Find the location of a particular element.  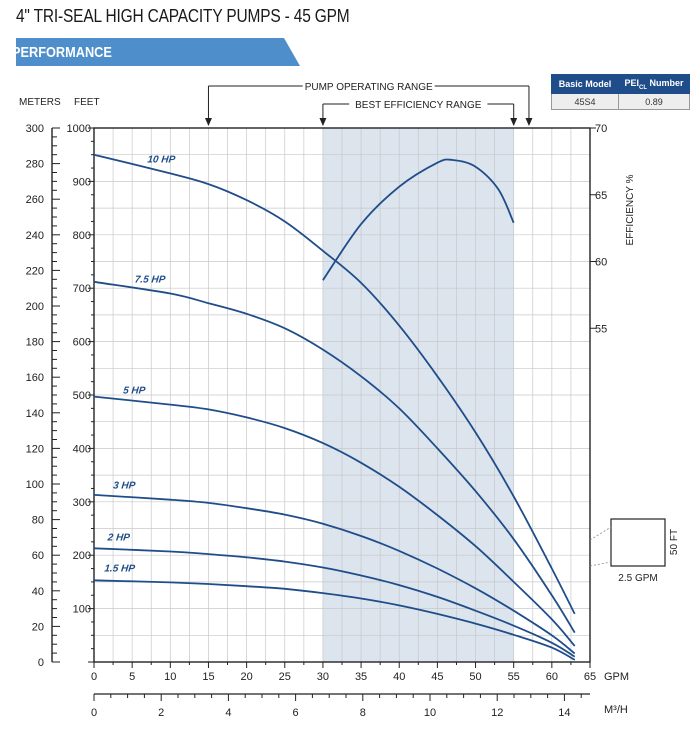

feet-tick-label: 300 is located at coordinates (82, 503).